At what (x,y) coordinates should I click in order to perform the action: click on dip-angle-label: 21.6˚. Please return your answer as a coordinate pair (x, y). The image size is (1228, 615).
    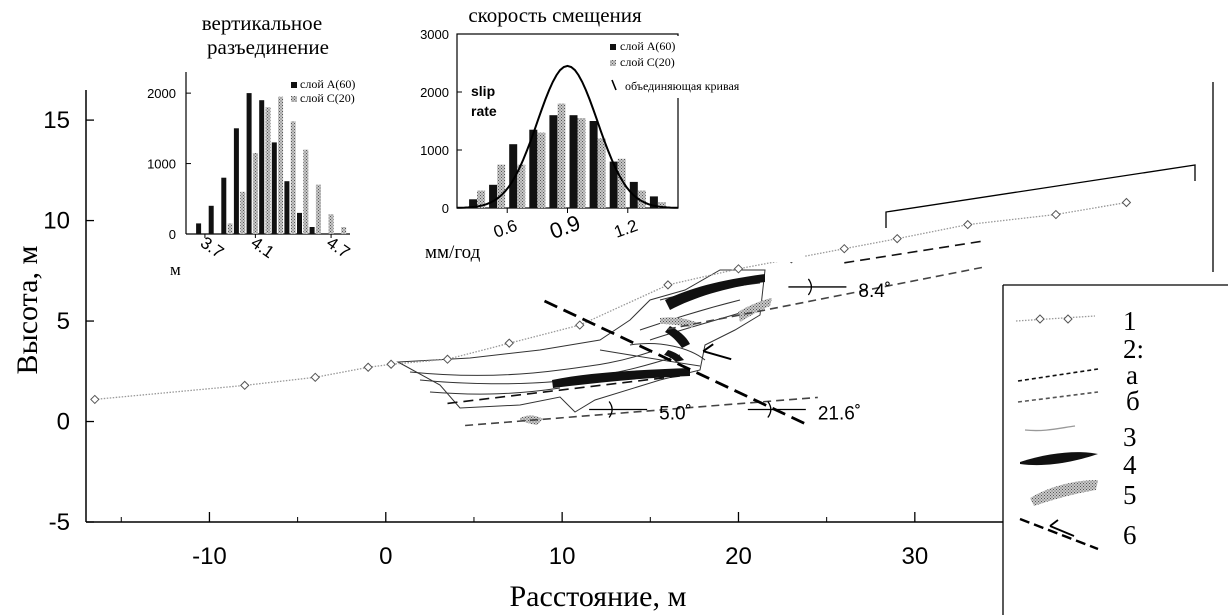
    Looking at the image, I should click on (839, 414).